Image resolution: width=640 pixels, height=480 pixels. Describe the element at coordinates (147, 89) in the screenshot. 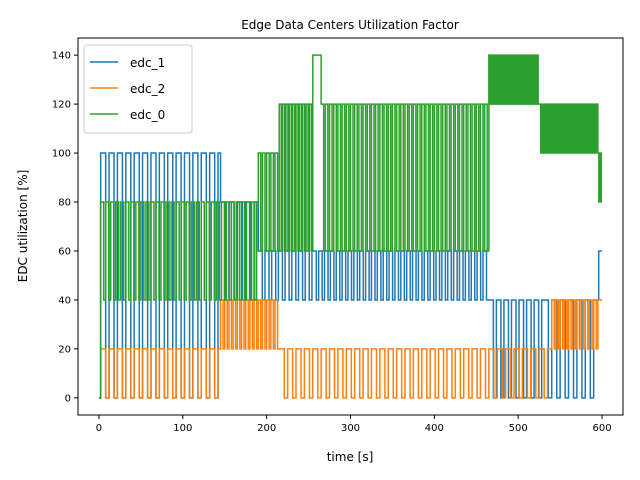

I see `legend-label-edc_2: edc_2` at that location.